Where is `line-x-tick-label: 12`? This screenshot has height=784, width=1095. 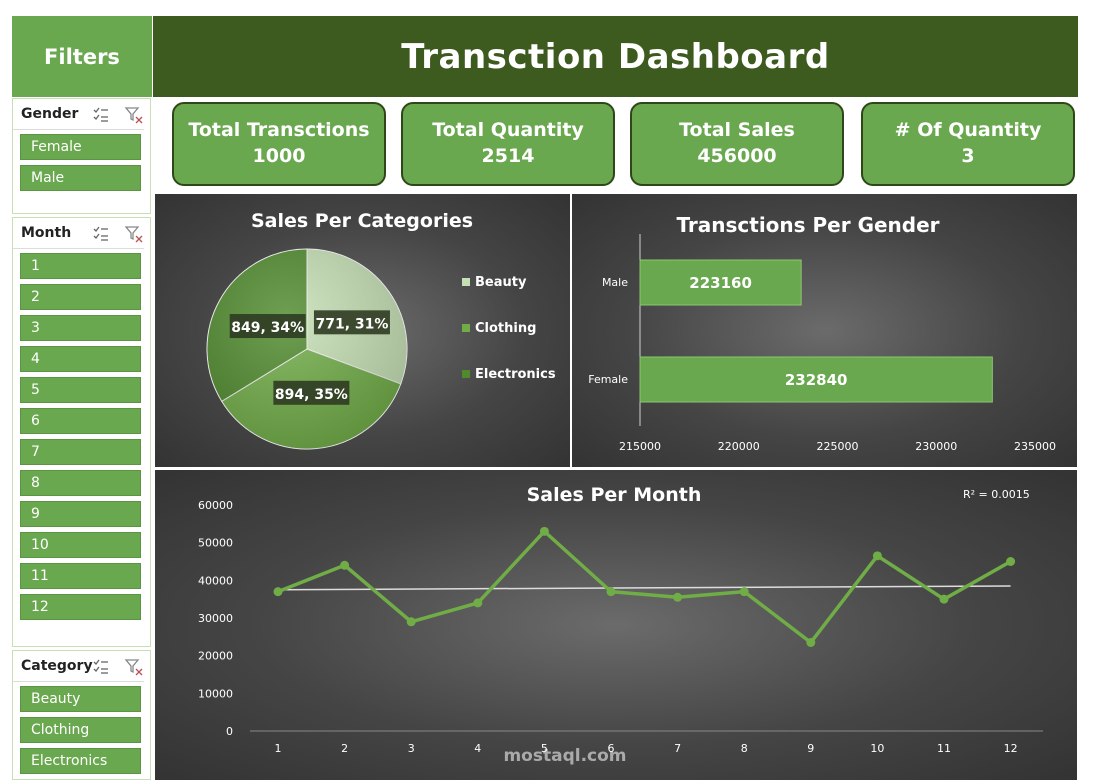 line-x-tick-label: 12 is located at coordinates (1011, 748).